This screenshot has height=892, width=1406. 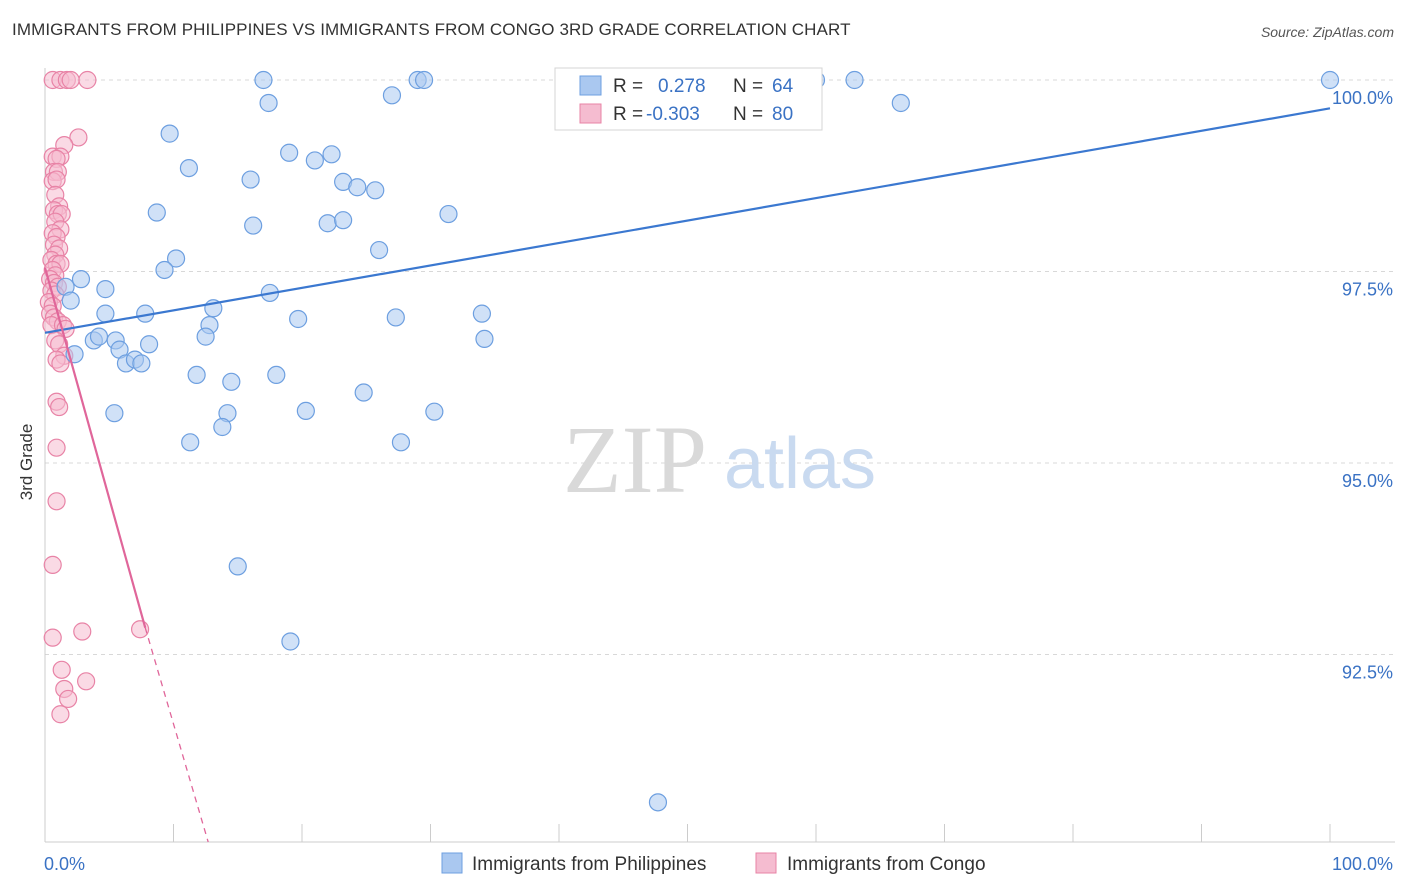 I want to click on source-label: Source: ZipAtlas.com, so click(x=1327, y=32).